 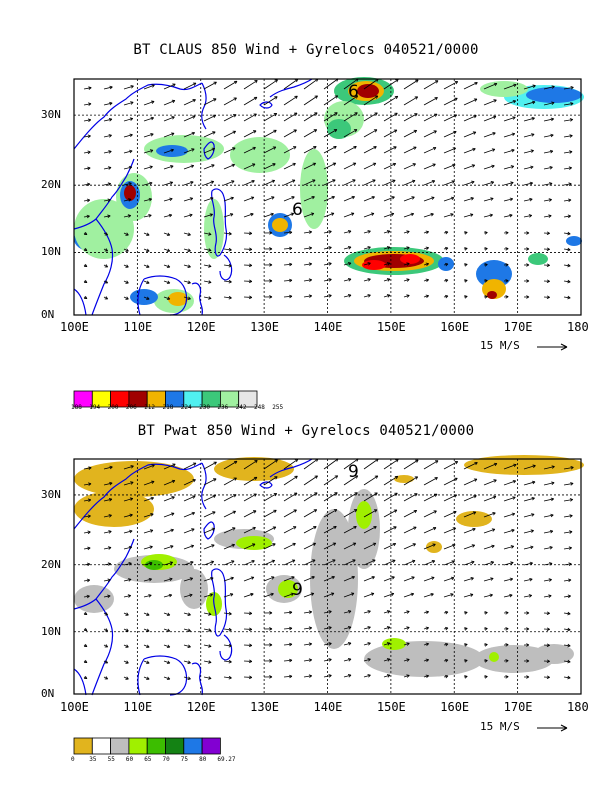 I want to click on longitude-label: 140E, so click(x=328, y=327).